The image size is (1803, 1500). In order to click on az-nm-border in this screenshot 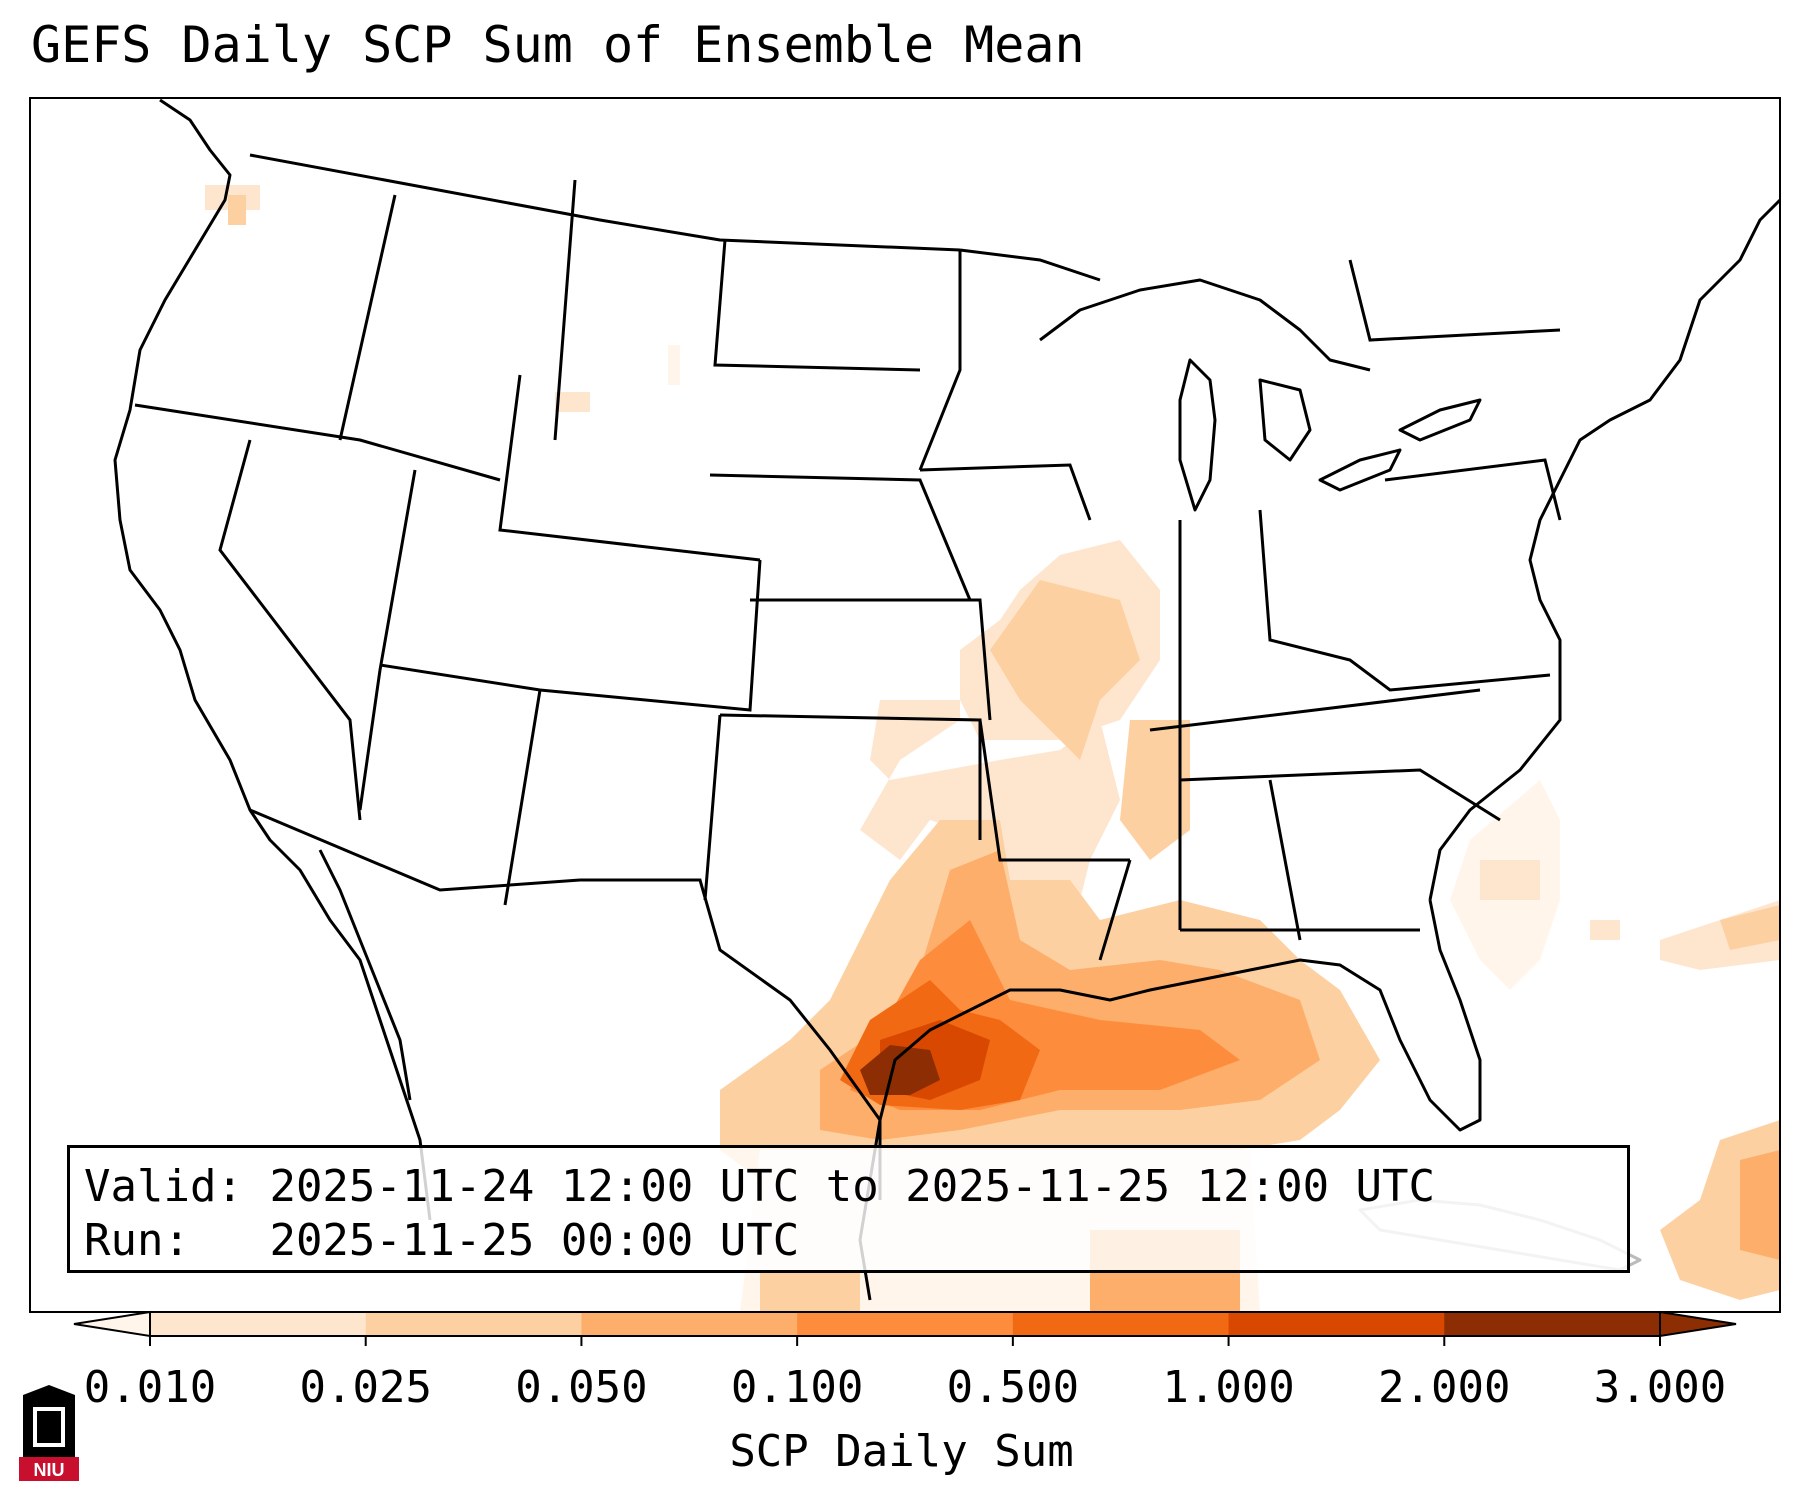, I will do `click(522, 797)`.